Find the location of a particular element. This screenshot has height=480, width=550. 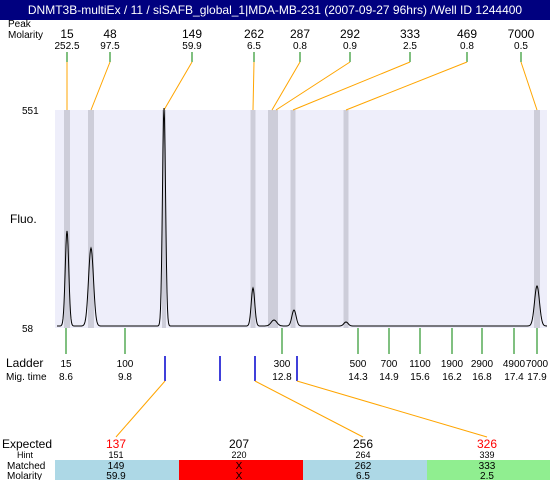

ladder-size-label: 1100 is located at coordinates (420, 364).